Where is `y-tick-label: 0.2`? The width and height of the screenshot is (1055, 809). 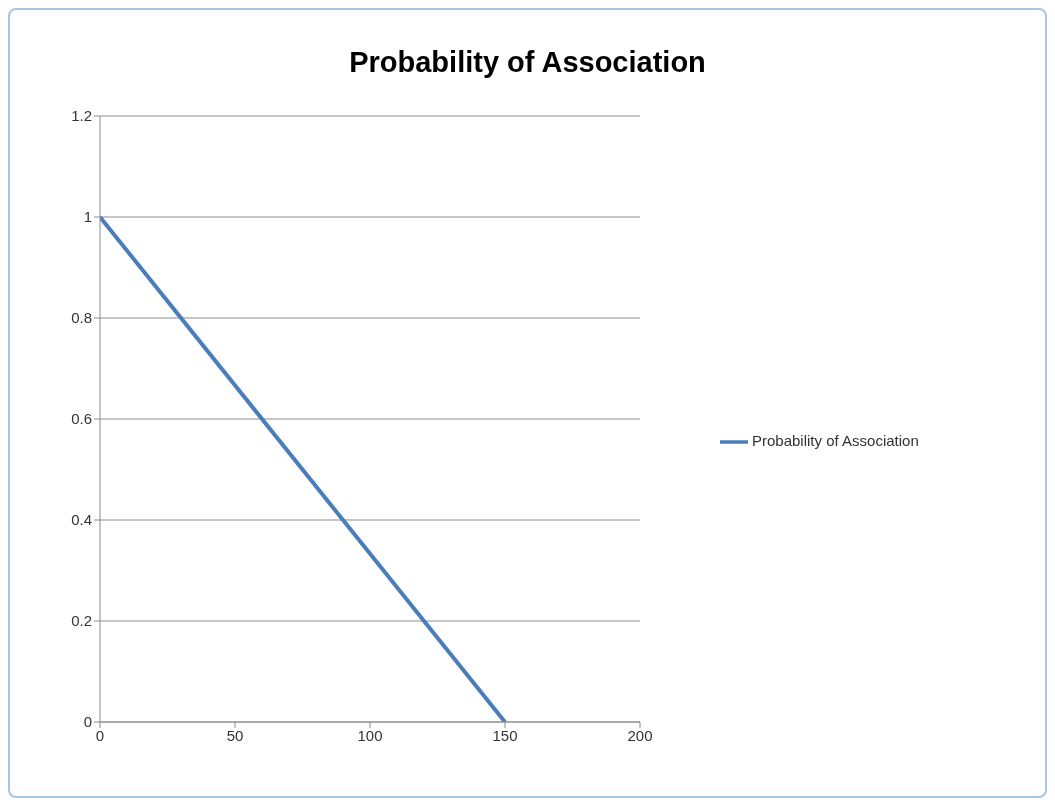
y-tick-label: 0.2 is located at coordinates (81, 621).